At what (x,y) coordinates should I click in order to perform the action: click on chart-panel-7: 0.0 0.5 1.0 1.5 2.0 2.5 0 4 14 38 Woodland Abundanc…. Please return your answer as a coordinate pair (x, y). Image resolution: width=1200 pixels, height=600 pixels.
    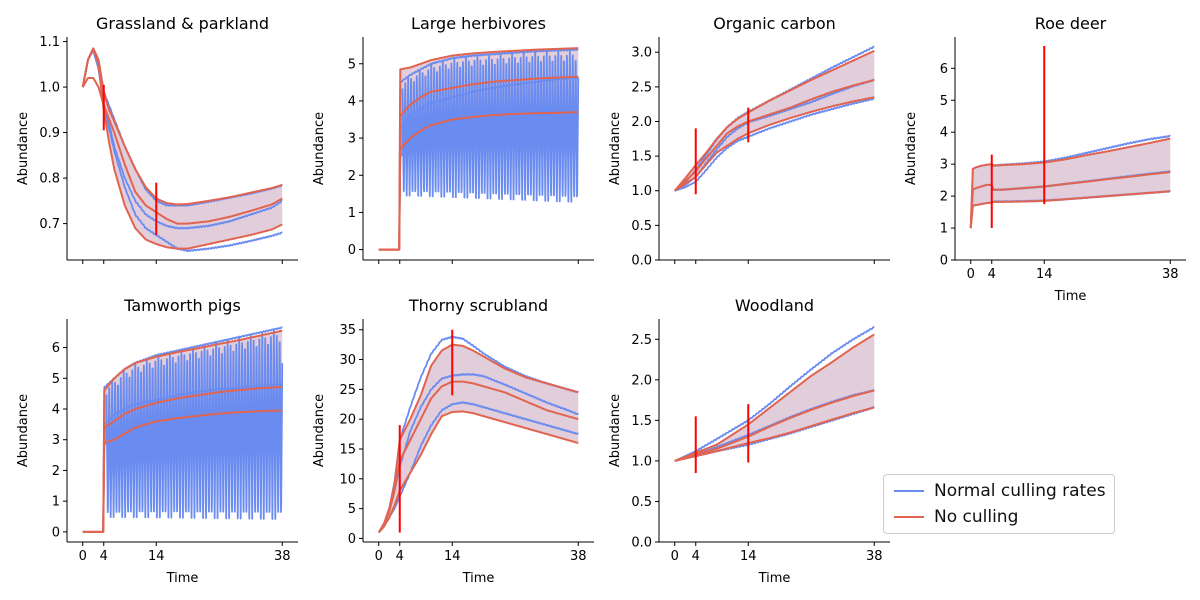
    Looking at the image, I should click on (749, 441).